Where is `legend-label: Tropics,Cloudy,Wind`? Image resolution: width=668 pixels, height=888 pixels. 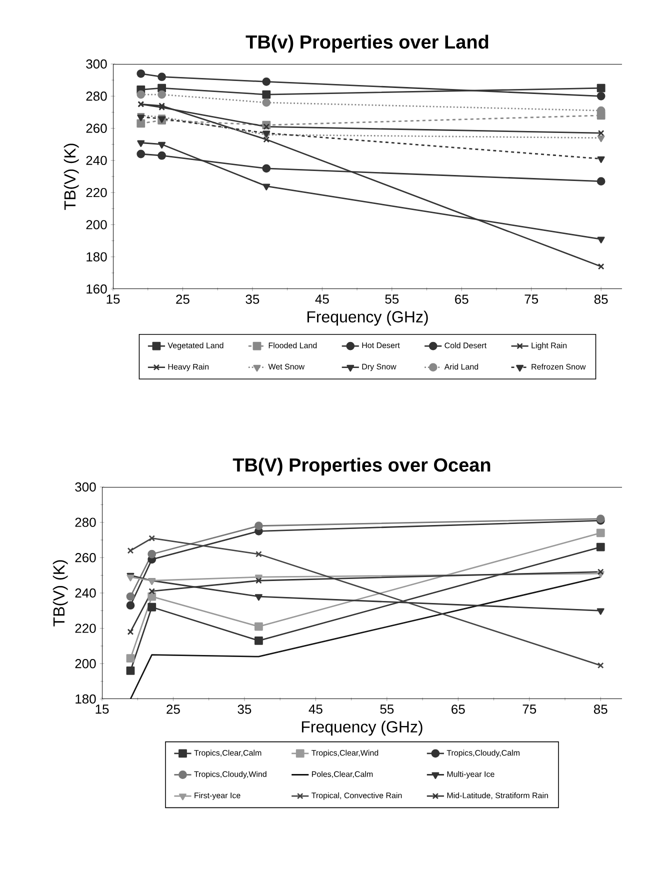 legend-label: Tropics,Cloudy,Wind is located at coordinates (230, 775).